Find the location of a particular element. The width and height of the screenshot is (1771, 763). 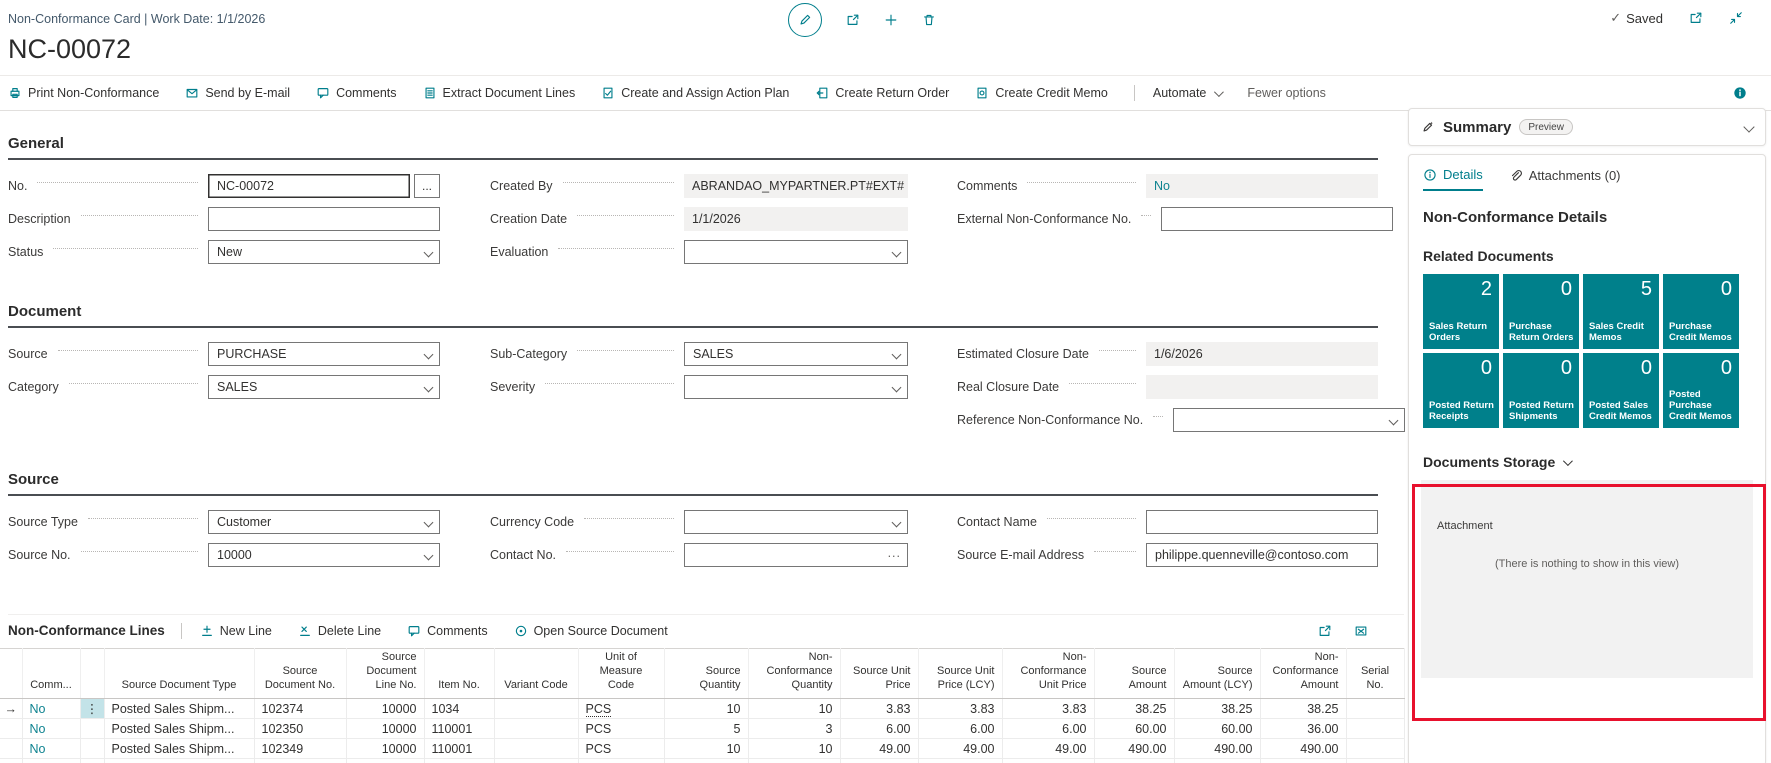

comments-button: Comments is located at coordinates (447, 631).